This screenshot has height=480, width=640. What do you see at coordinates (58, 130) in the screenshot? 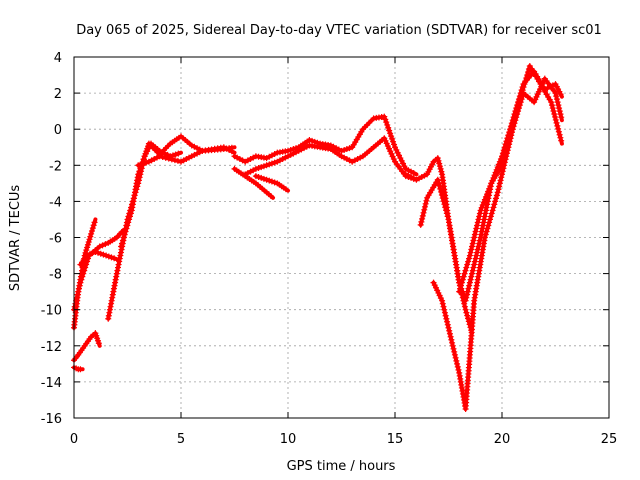
I see `y-tick-label: 0` at bounding box center [58, 130].